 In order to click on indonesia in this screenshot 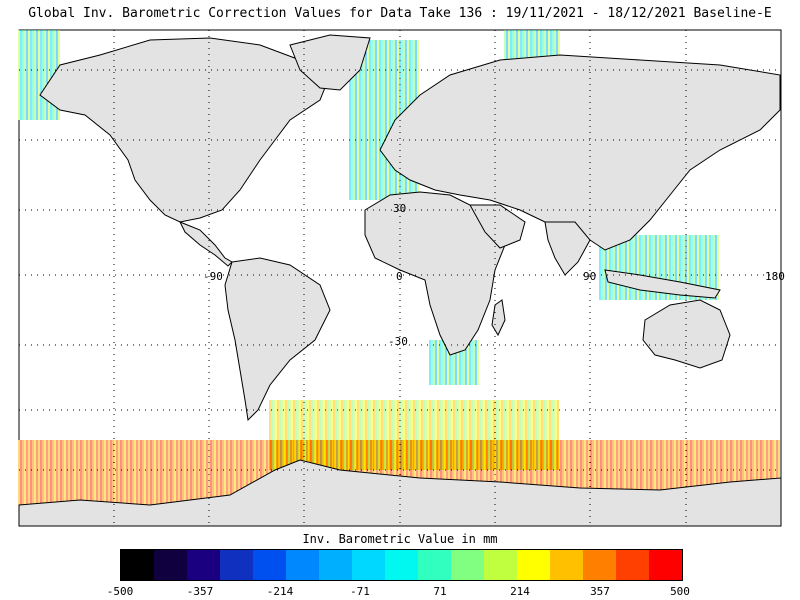, I will do `click(662, 284)`.